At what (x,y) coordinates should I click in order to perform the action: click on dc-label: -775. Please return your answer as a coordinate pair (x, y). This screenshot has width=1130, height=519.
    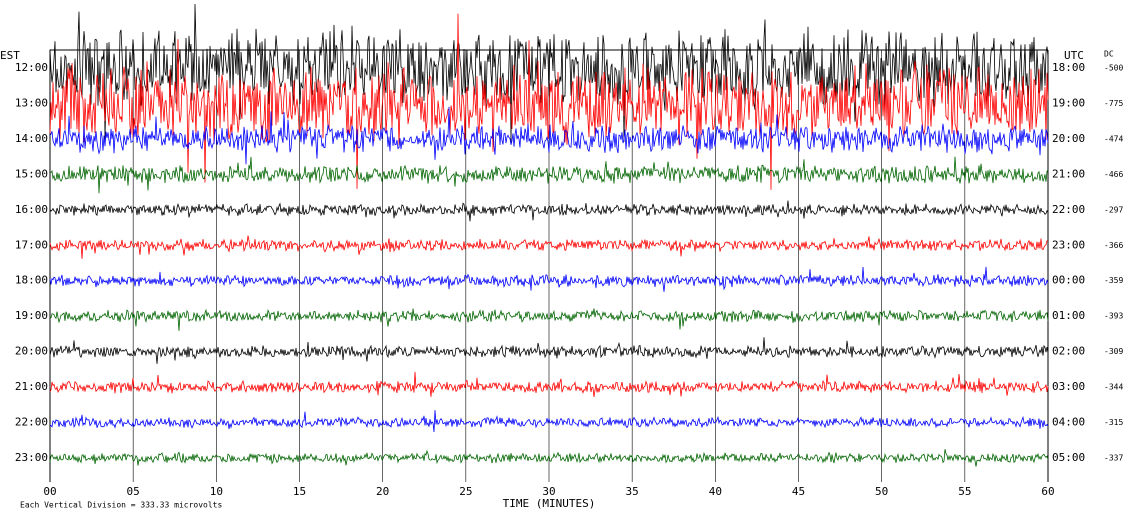
    Looking at the image, I should click on (1113, 103).